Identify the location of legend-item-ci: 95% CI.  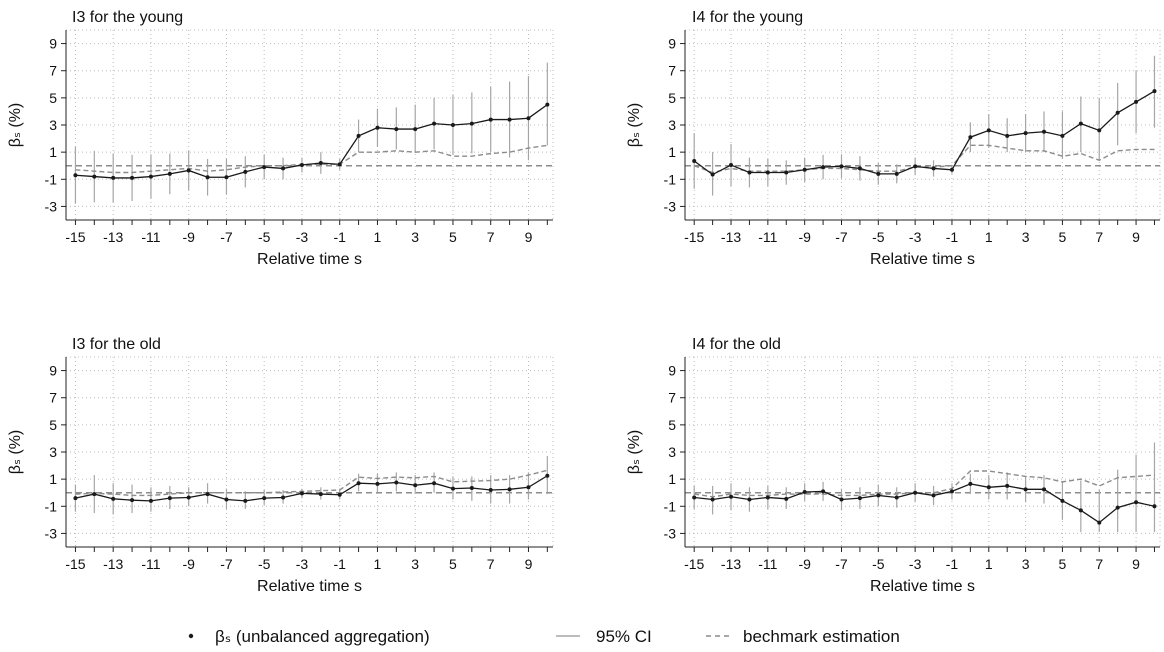
(604, 636).